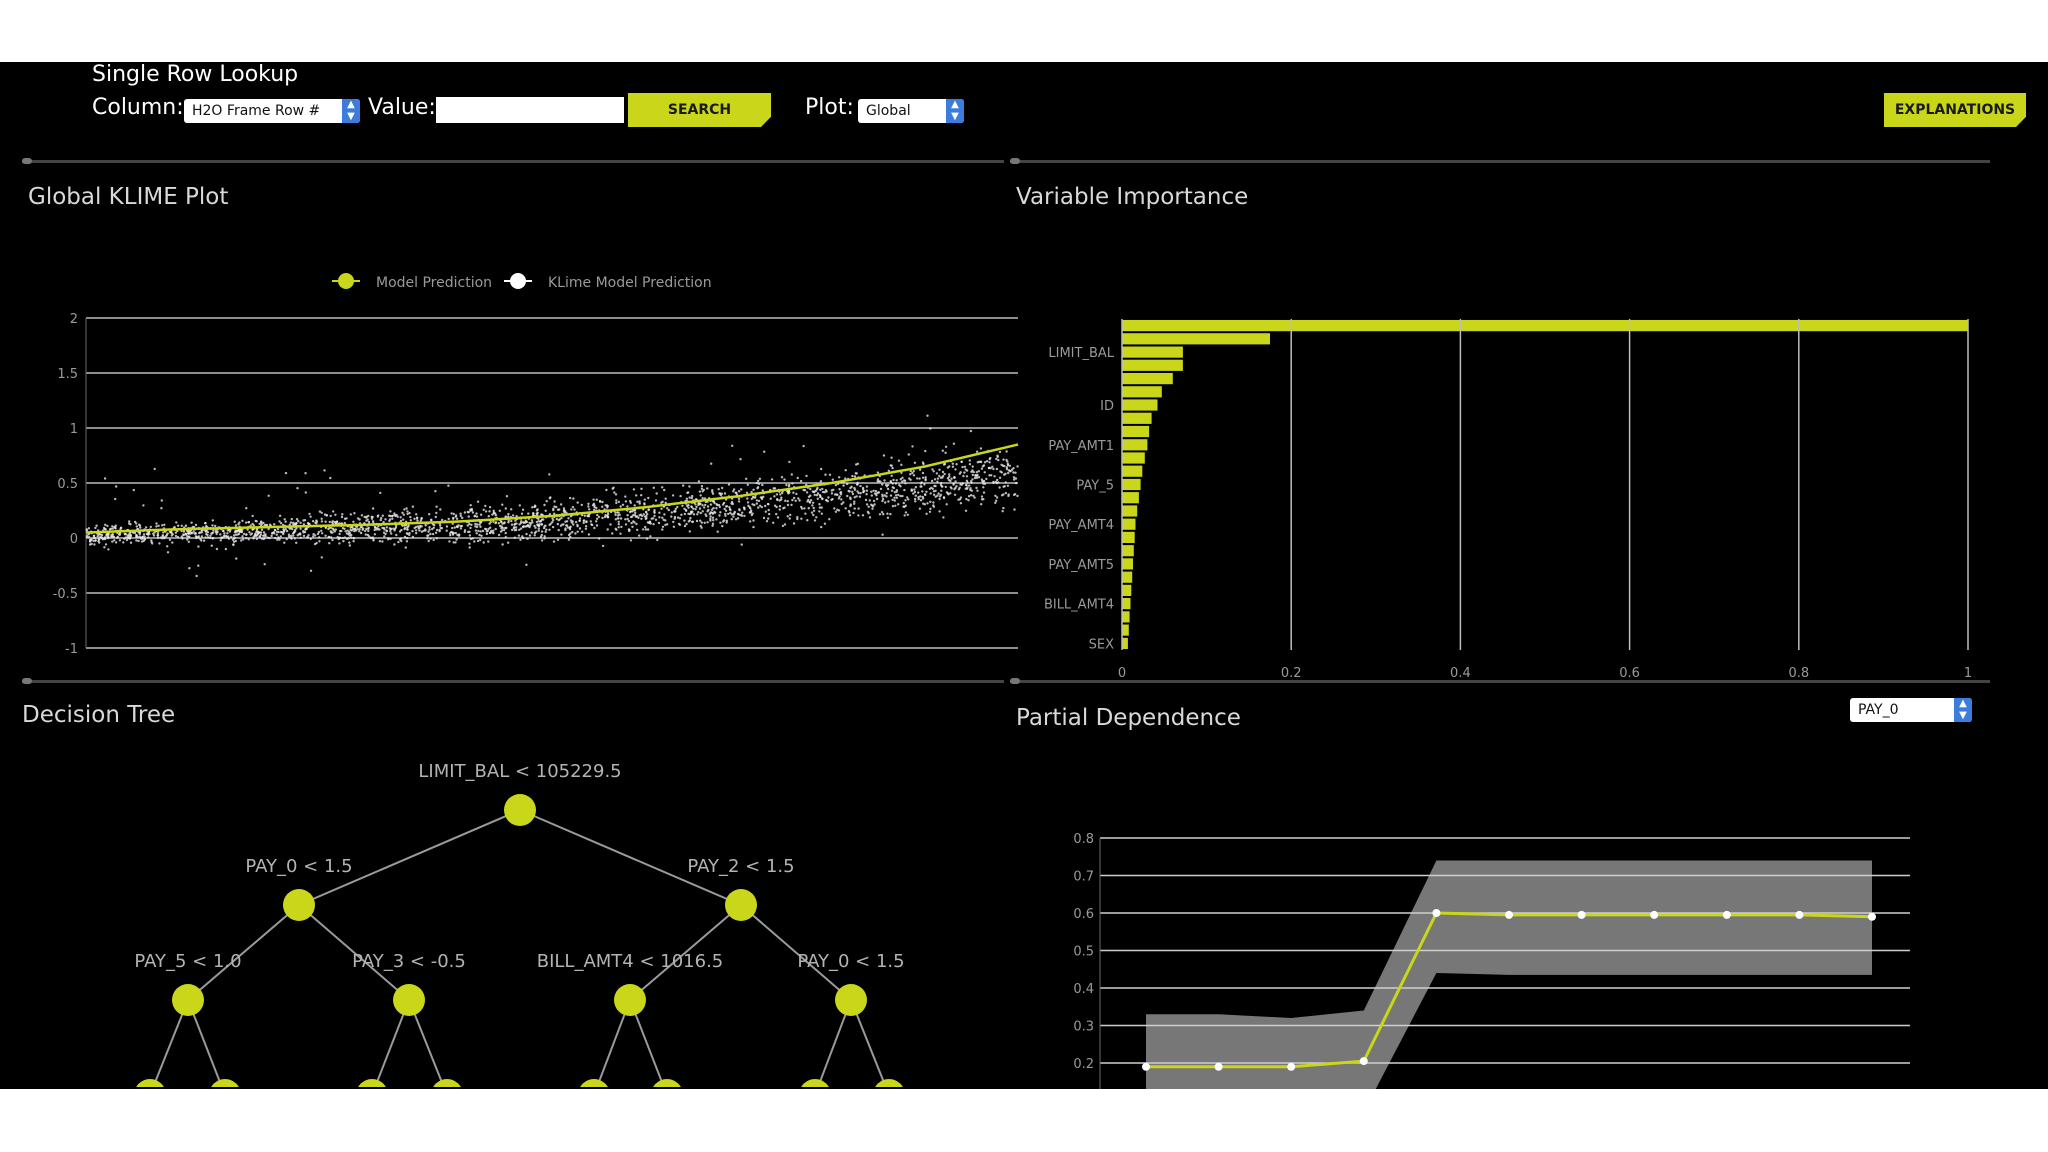 The height and width of the screenshot is (1152, 2048). What do you see at coordinates (699, 110) in the screenshot?
I see `search-button: SEARCH` at bounding box center [699, 110].